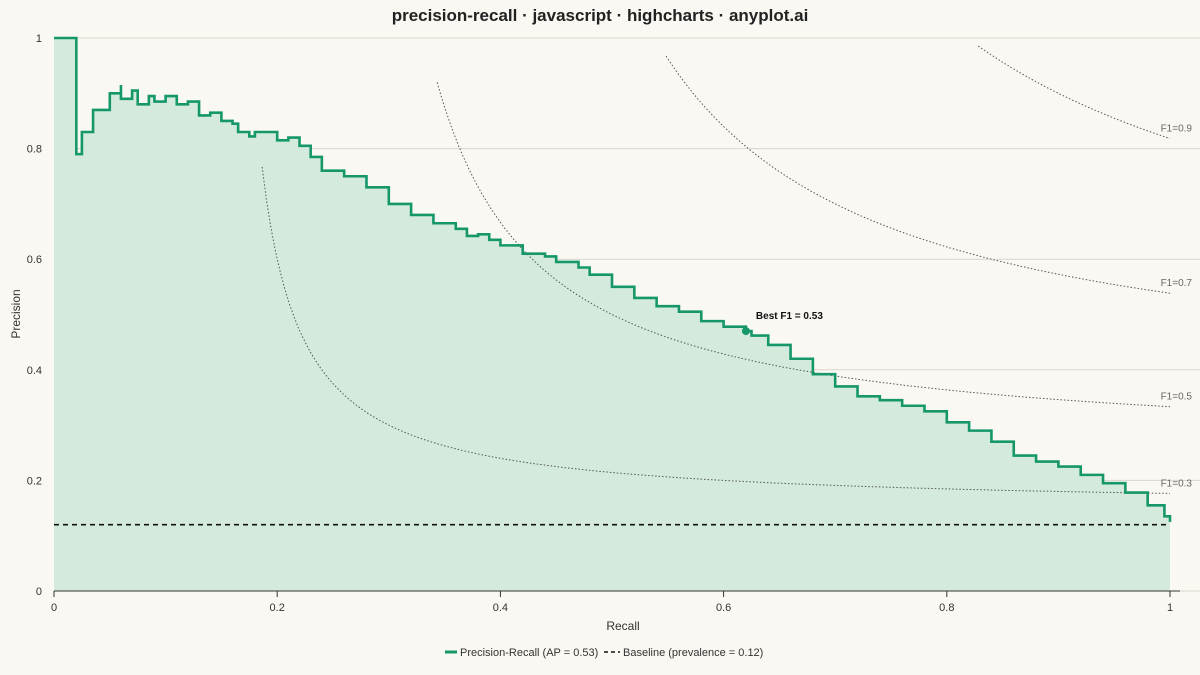 This screenshot has width=1200, height=675. Describe the element at coordinates (789, 316) in the screenshot. I see `best-f1-label: Best F1 = 0.53` at that location.